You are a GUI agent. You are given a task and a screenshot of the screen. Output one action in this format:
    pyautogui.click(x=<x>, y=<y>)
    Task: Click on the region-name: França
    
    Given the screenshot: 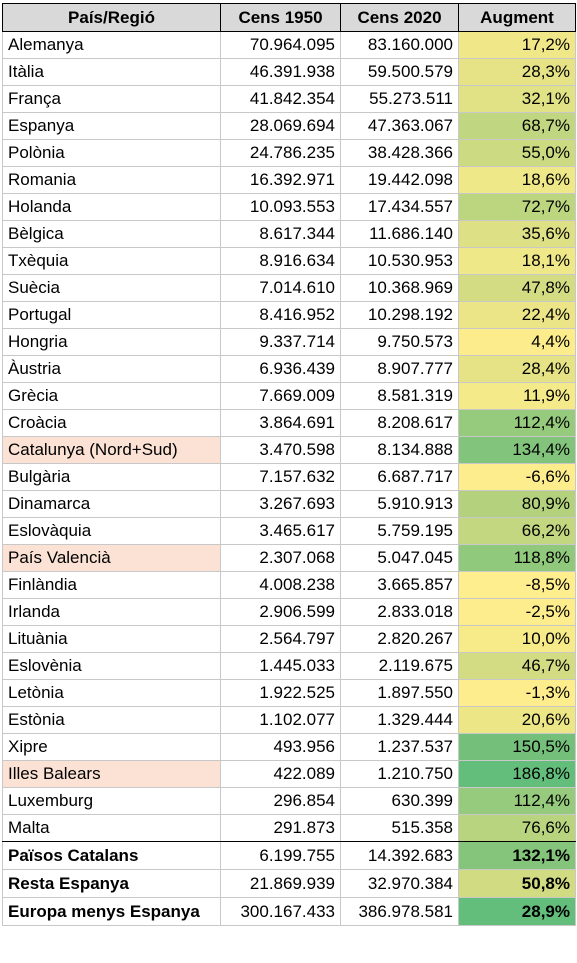 What is the action you would take?
    pyautogui.click(x=111, y=99)
    